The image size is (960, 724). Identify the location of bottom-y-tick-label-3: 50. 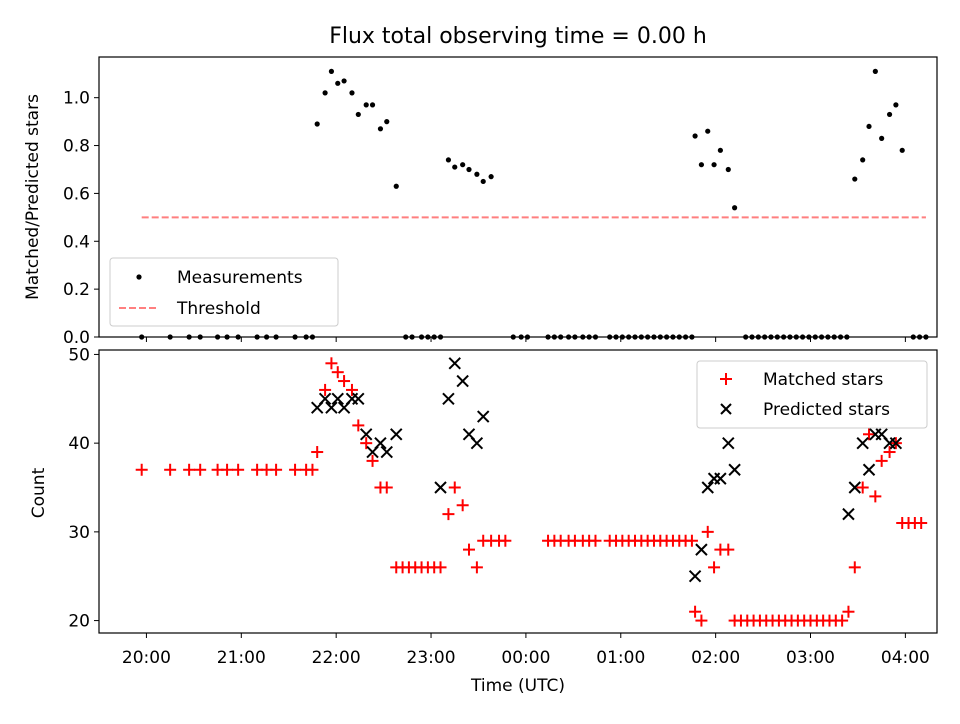
(79, 355).